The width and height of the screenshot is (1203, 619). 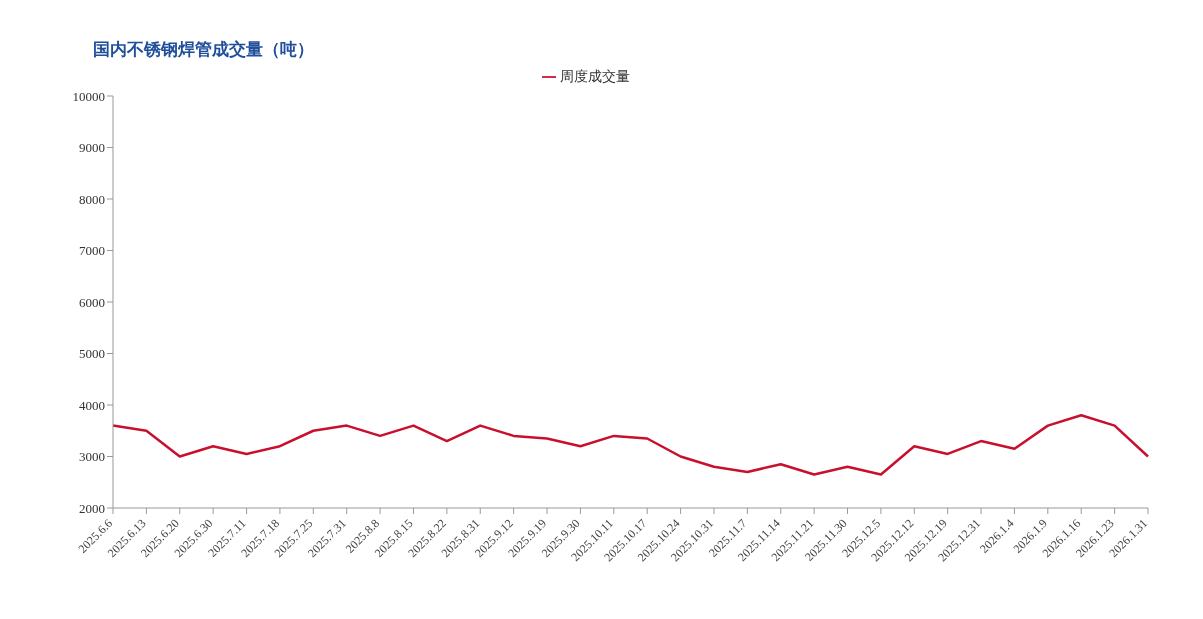 What do you see at coordinates (92, 302) in the screenshot?
I see `y-tick-label: 6000` at bounding box center [92, 302].